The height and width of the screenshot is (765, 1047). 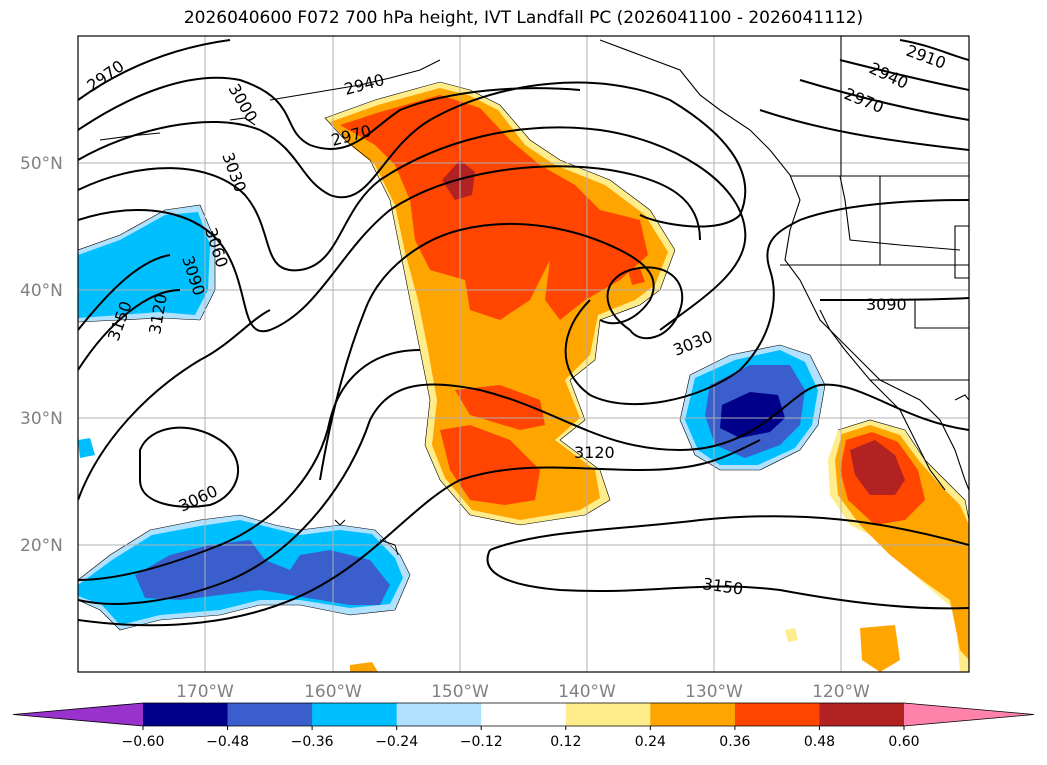 What do you see at coordinates (333, 692) in the screenshot?
I see `lon-label: 160°W` at bounding box center [333, 692].